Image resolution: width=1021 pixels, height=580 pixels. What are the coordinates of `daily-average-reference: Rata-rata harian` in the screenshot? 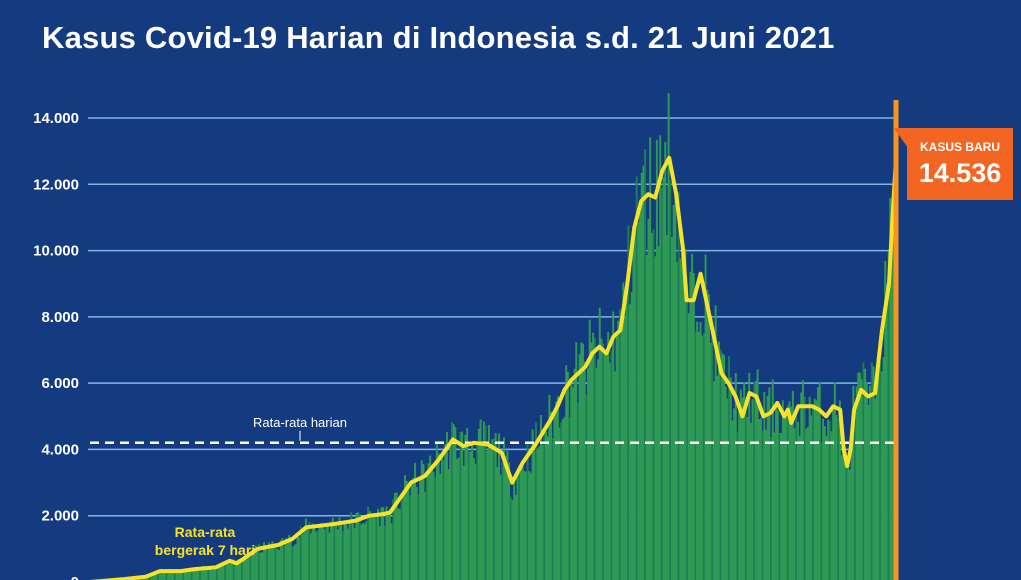 It's located at (493, 430).